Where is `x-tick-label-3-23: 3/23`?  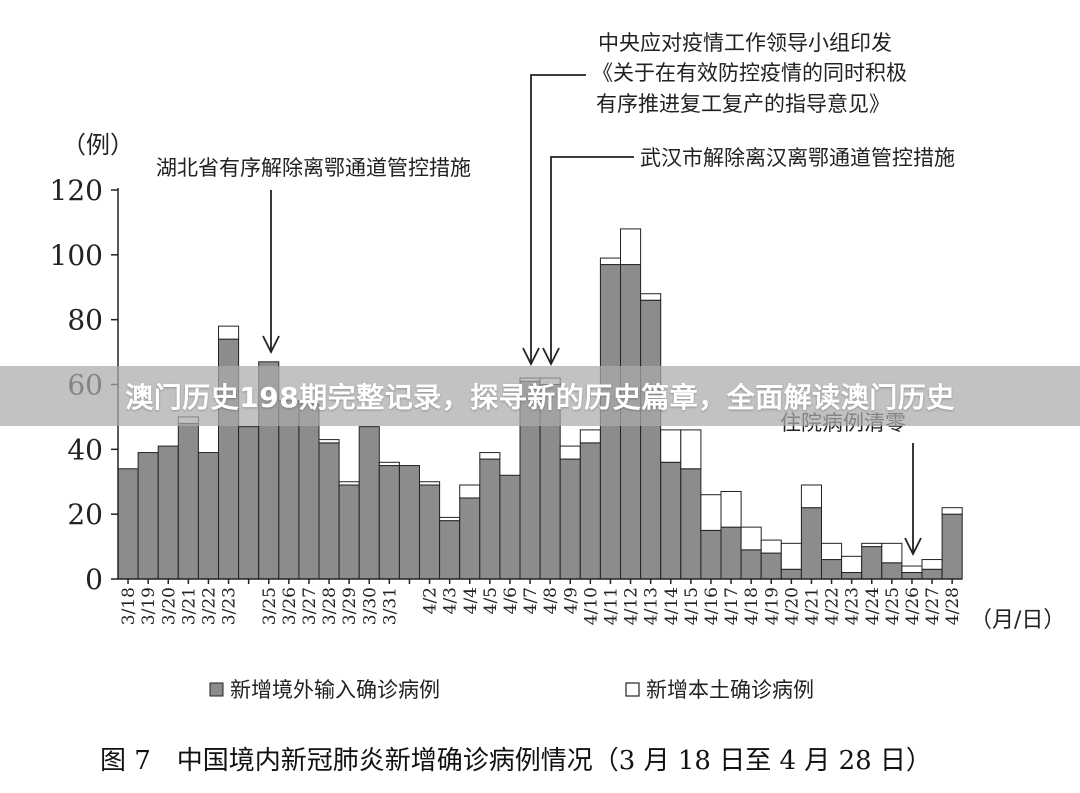 x-tick-label-3-23: 3/23 is located at coordinates (230, 606).